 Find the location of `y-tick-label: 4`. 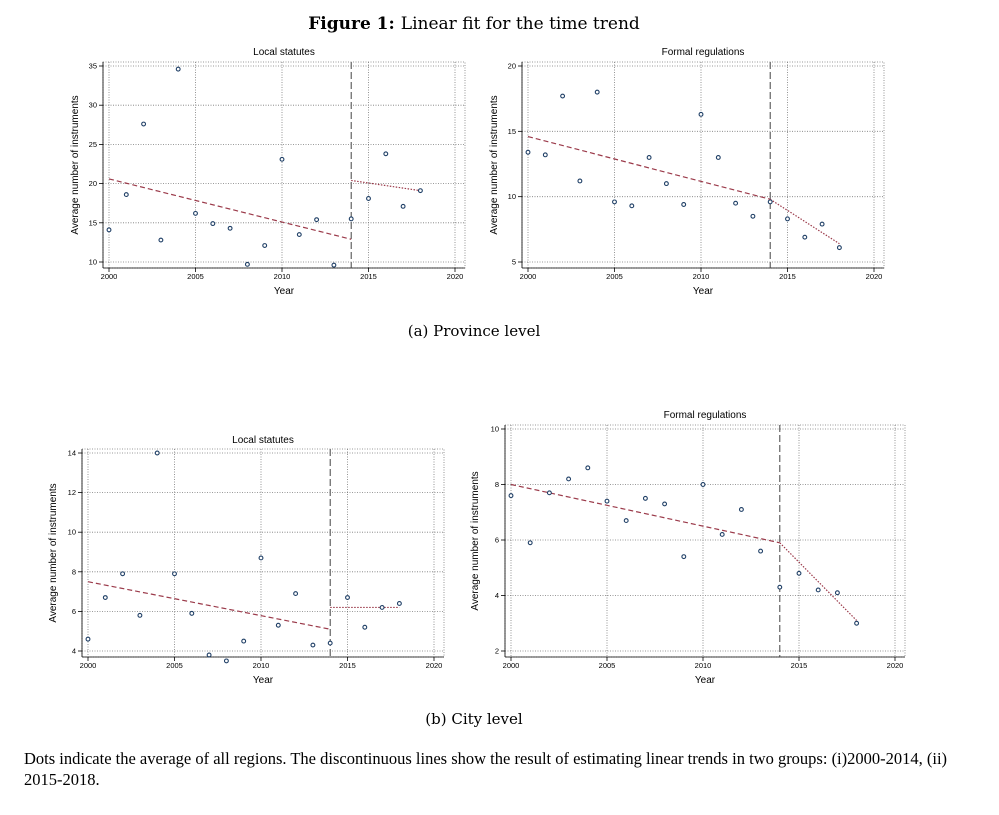

y-tick-label: 4 is located at coordinates (497, 595).